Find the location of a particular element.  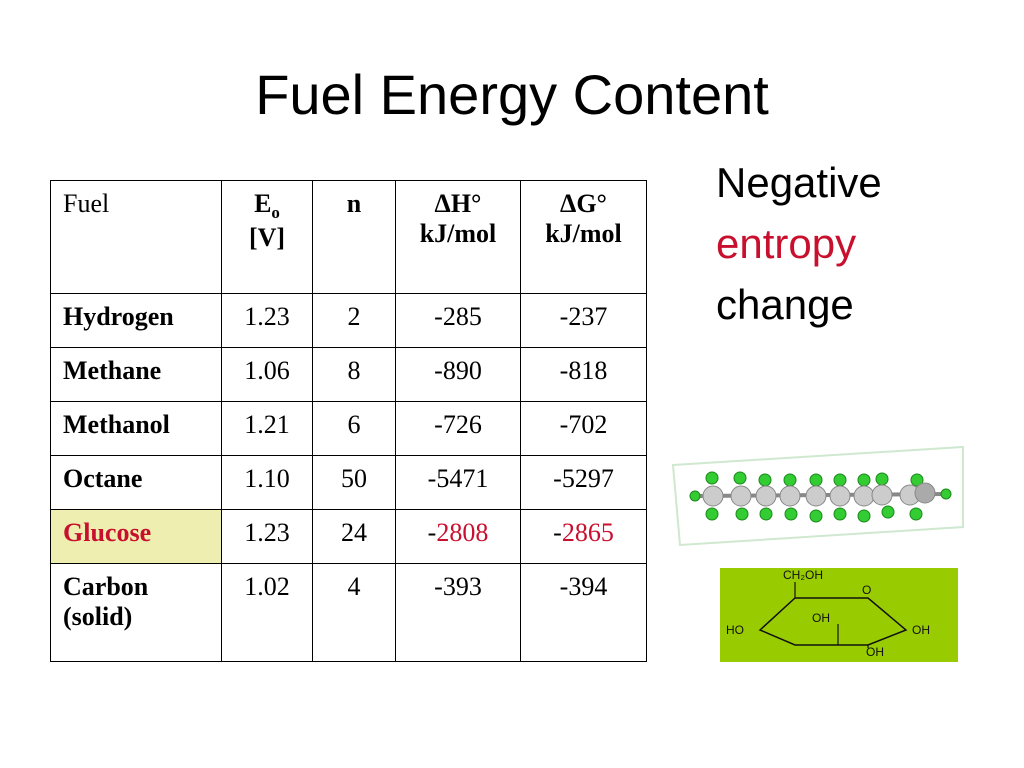

header-cell: n is located at coordinates (354, 237).